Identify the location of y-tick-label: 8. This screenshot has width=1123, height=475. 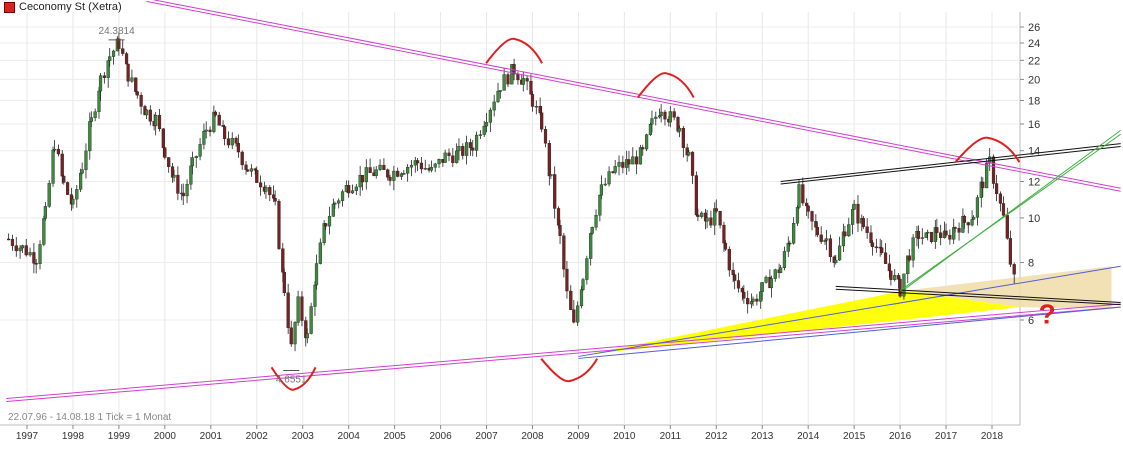
(1031, 264).